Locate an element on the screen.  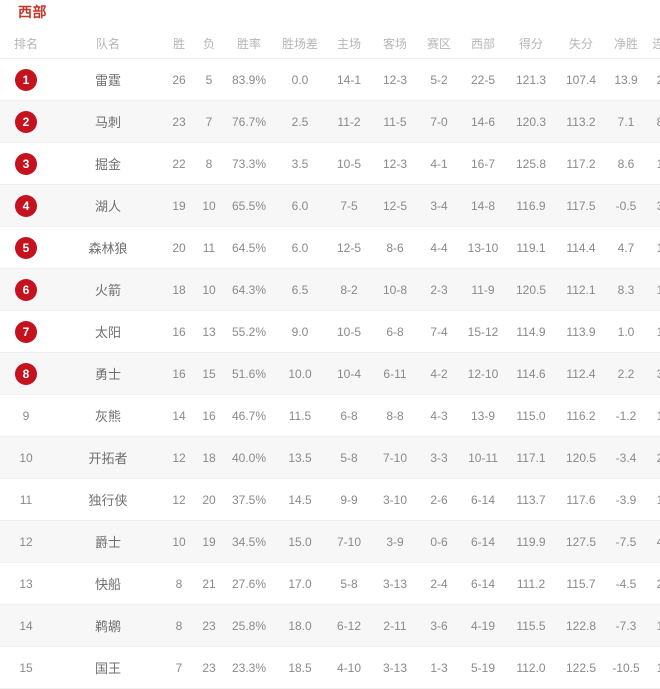
team-name-cell: 湖人 is located at coordinates (108, 205).